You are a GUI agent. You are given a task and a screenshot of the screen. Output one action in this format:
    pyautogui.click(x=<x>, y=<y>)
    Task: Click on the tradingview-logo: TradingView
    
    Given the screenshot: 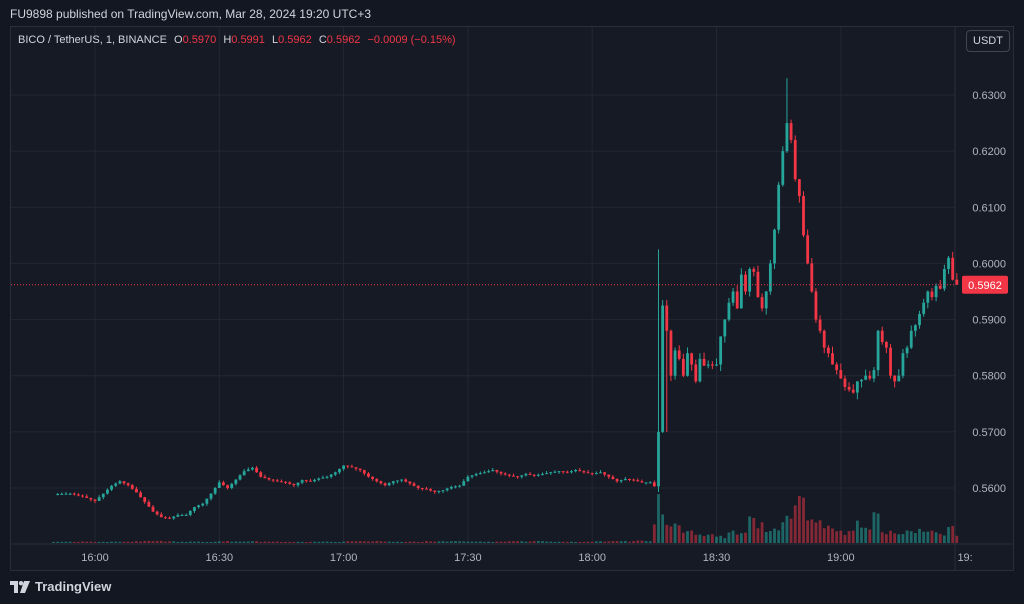 What is the action you would take?
    pyautogui.click(x=60, y=586)
    